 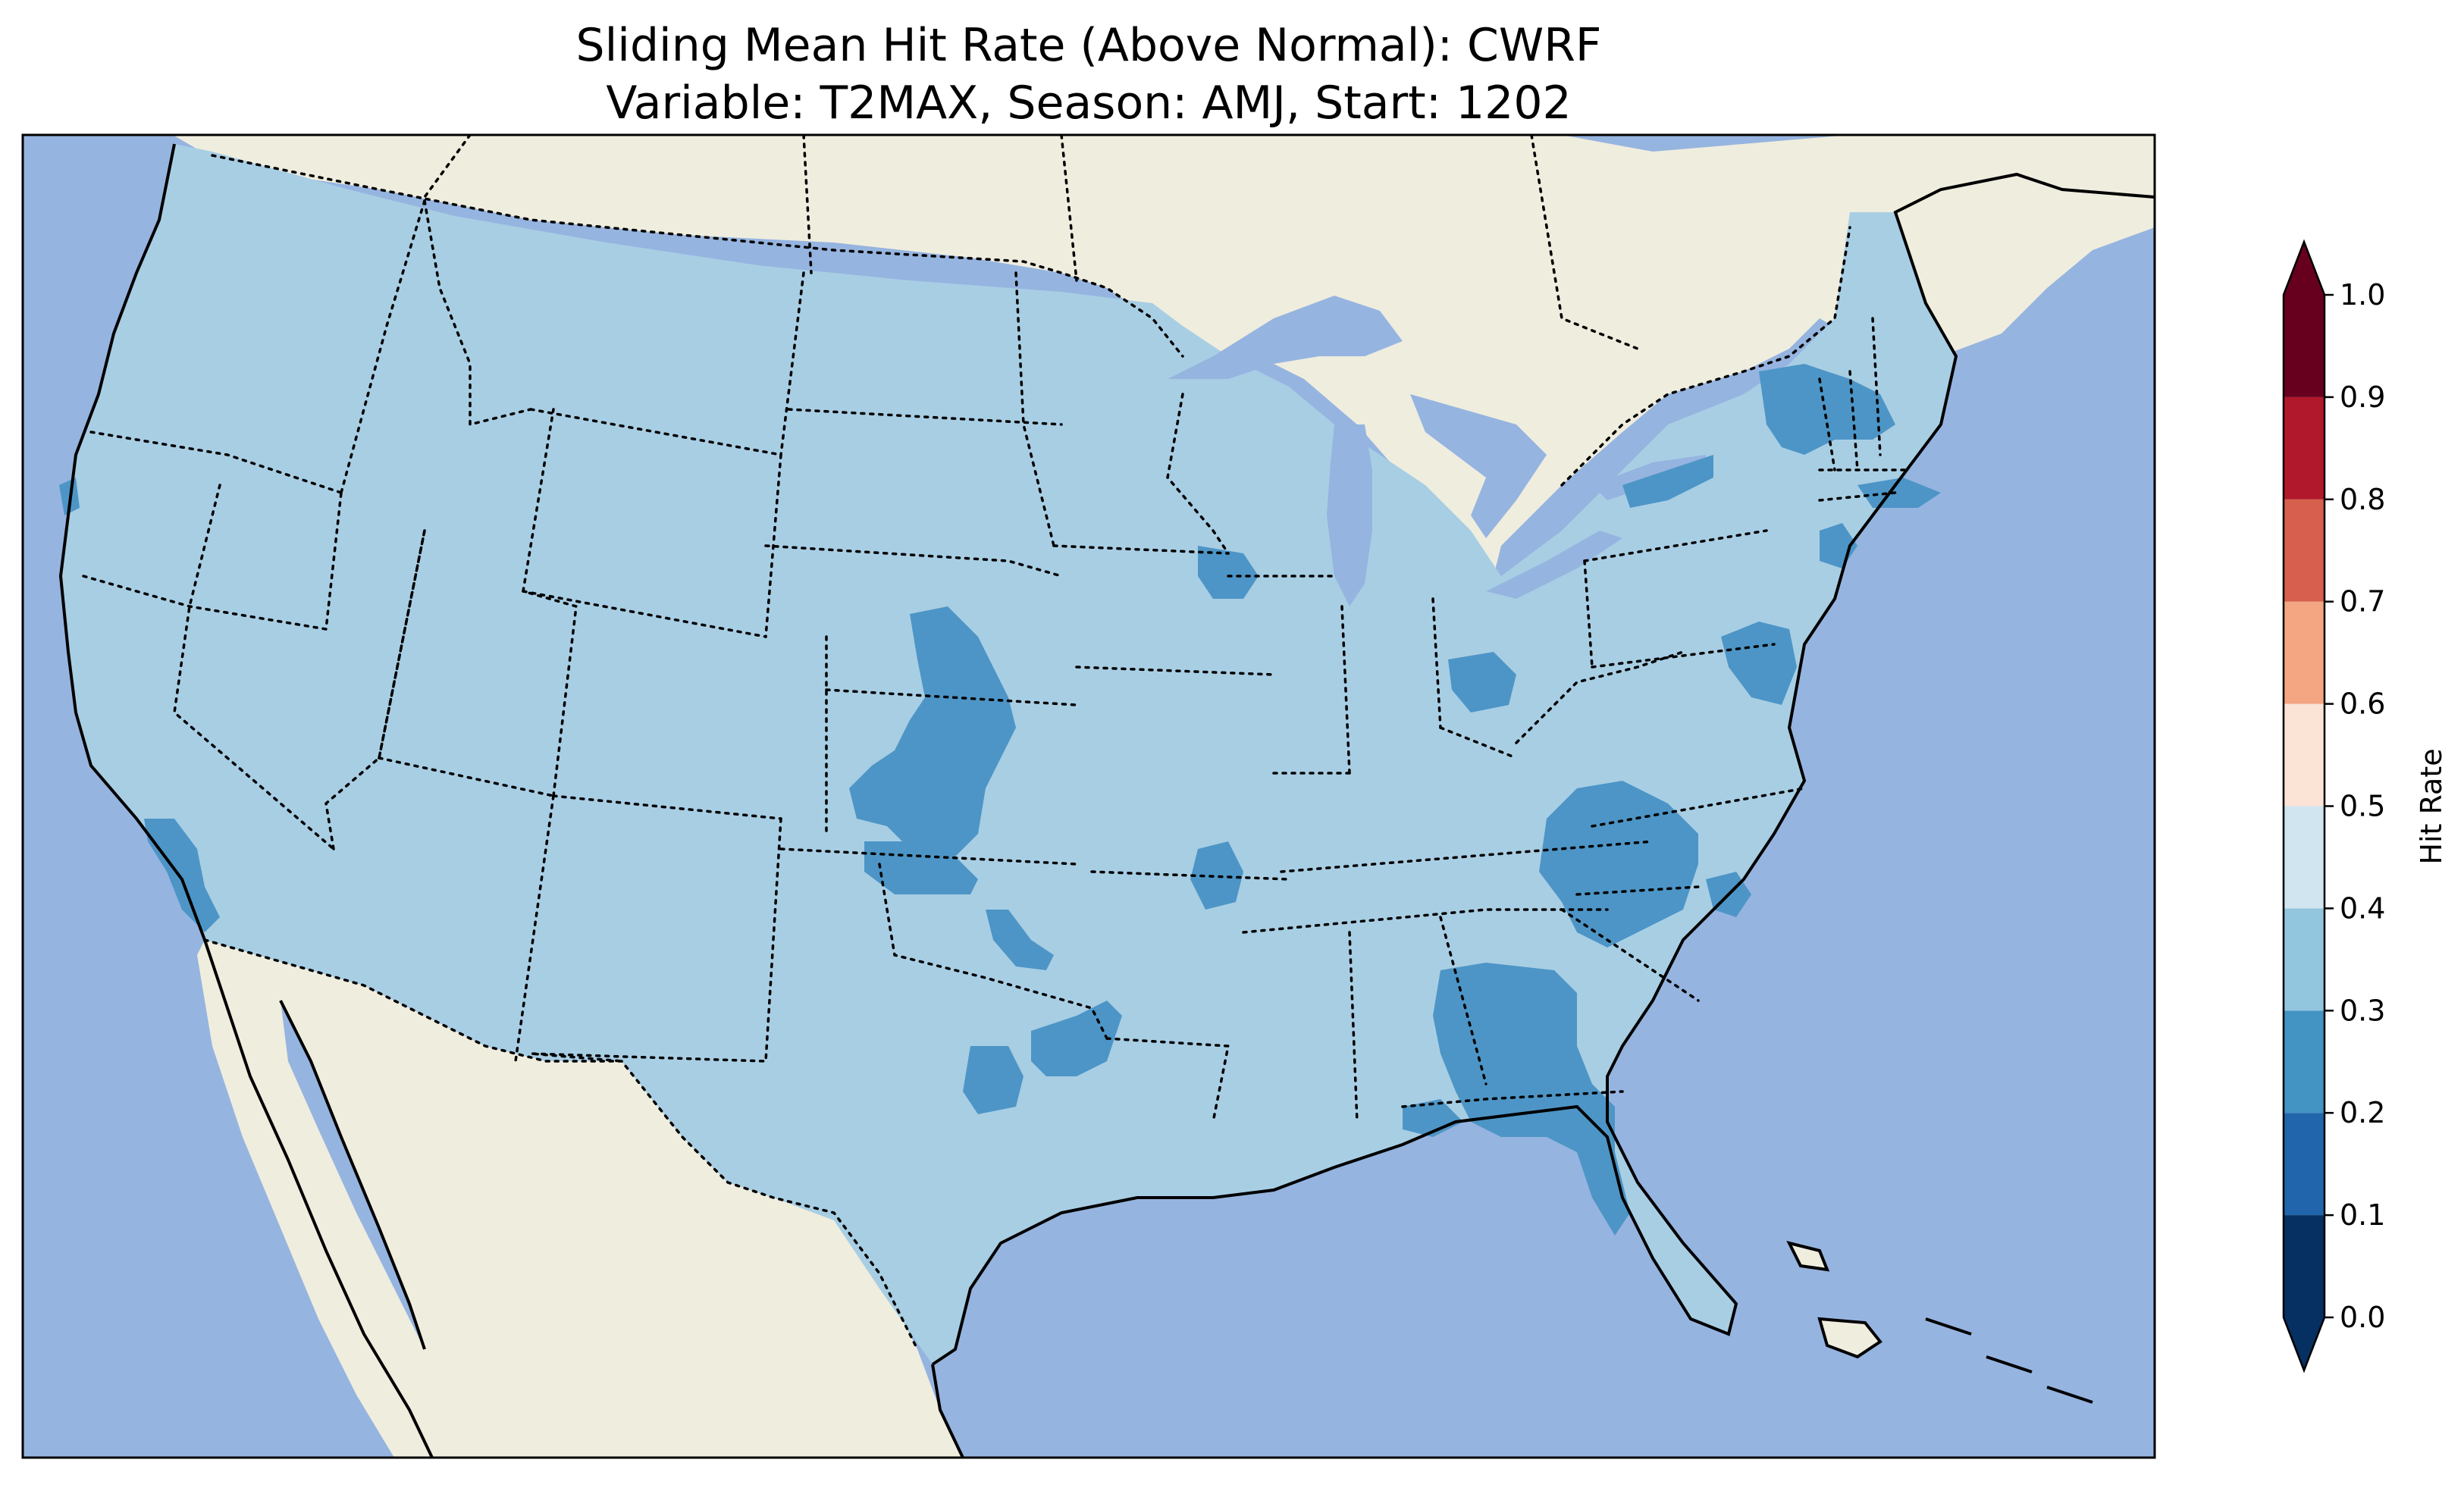 I want to click on coast-pacific, so click(x=246, y=800).